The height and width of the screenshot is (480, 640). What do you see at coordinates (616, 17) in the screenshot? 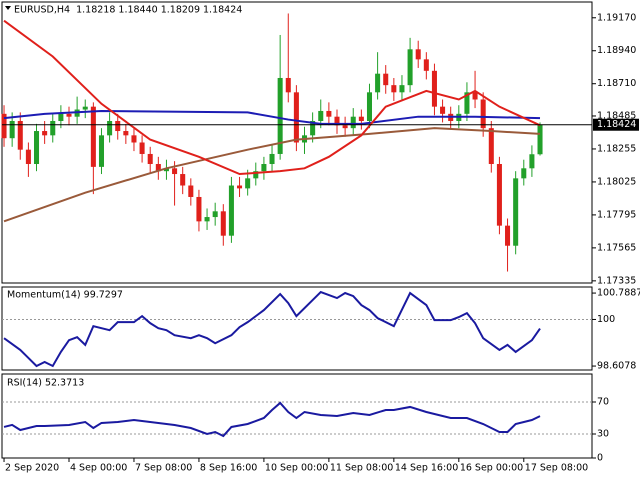
I see `y-tick-label: 1.19170` at bounding box center [616, 17].